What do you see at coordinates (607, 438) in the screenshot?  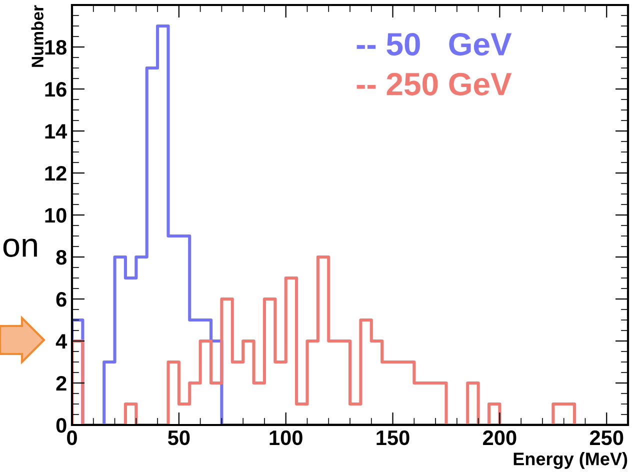 I see `x-tick-label: 250` at bounding box center [607, 438].